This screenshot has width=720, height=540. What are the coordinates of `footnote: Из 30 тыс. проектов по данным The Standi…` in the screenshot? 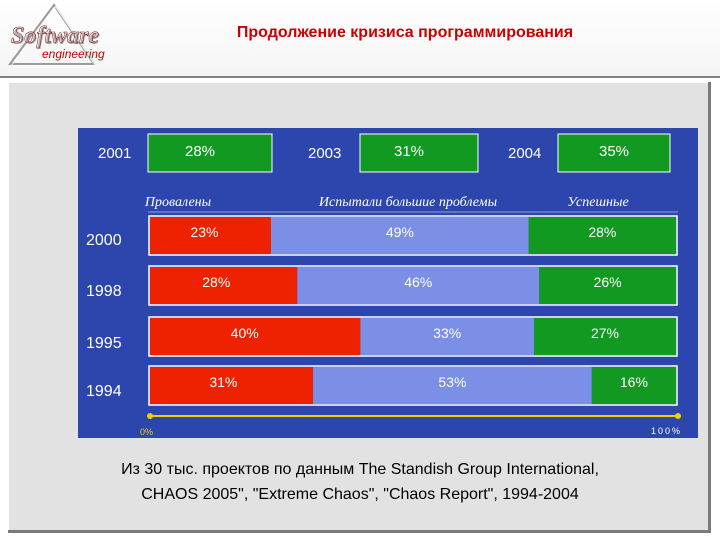 It's located at (360, 482).